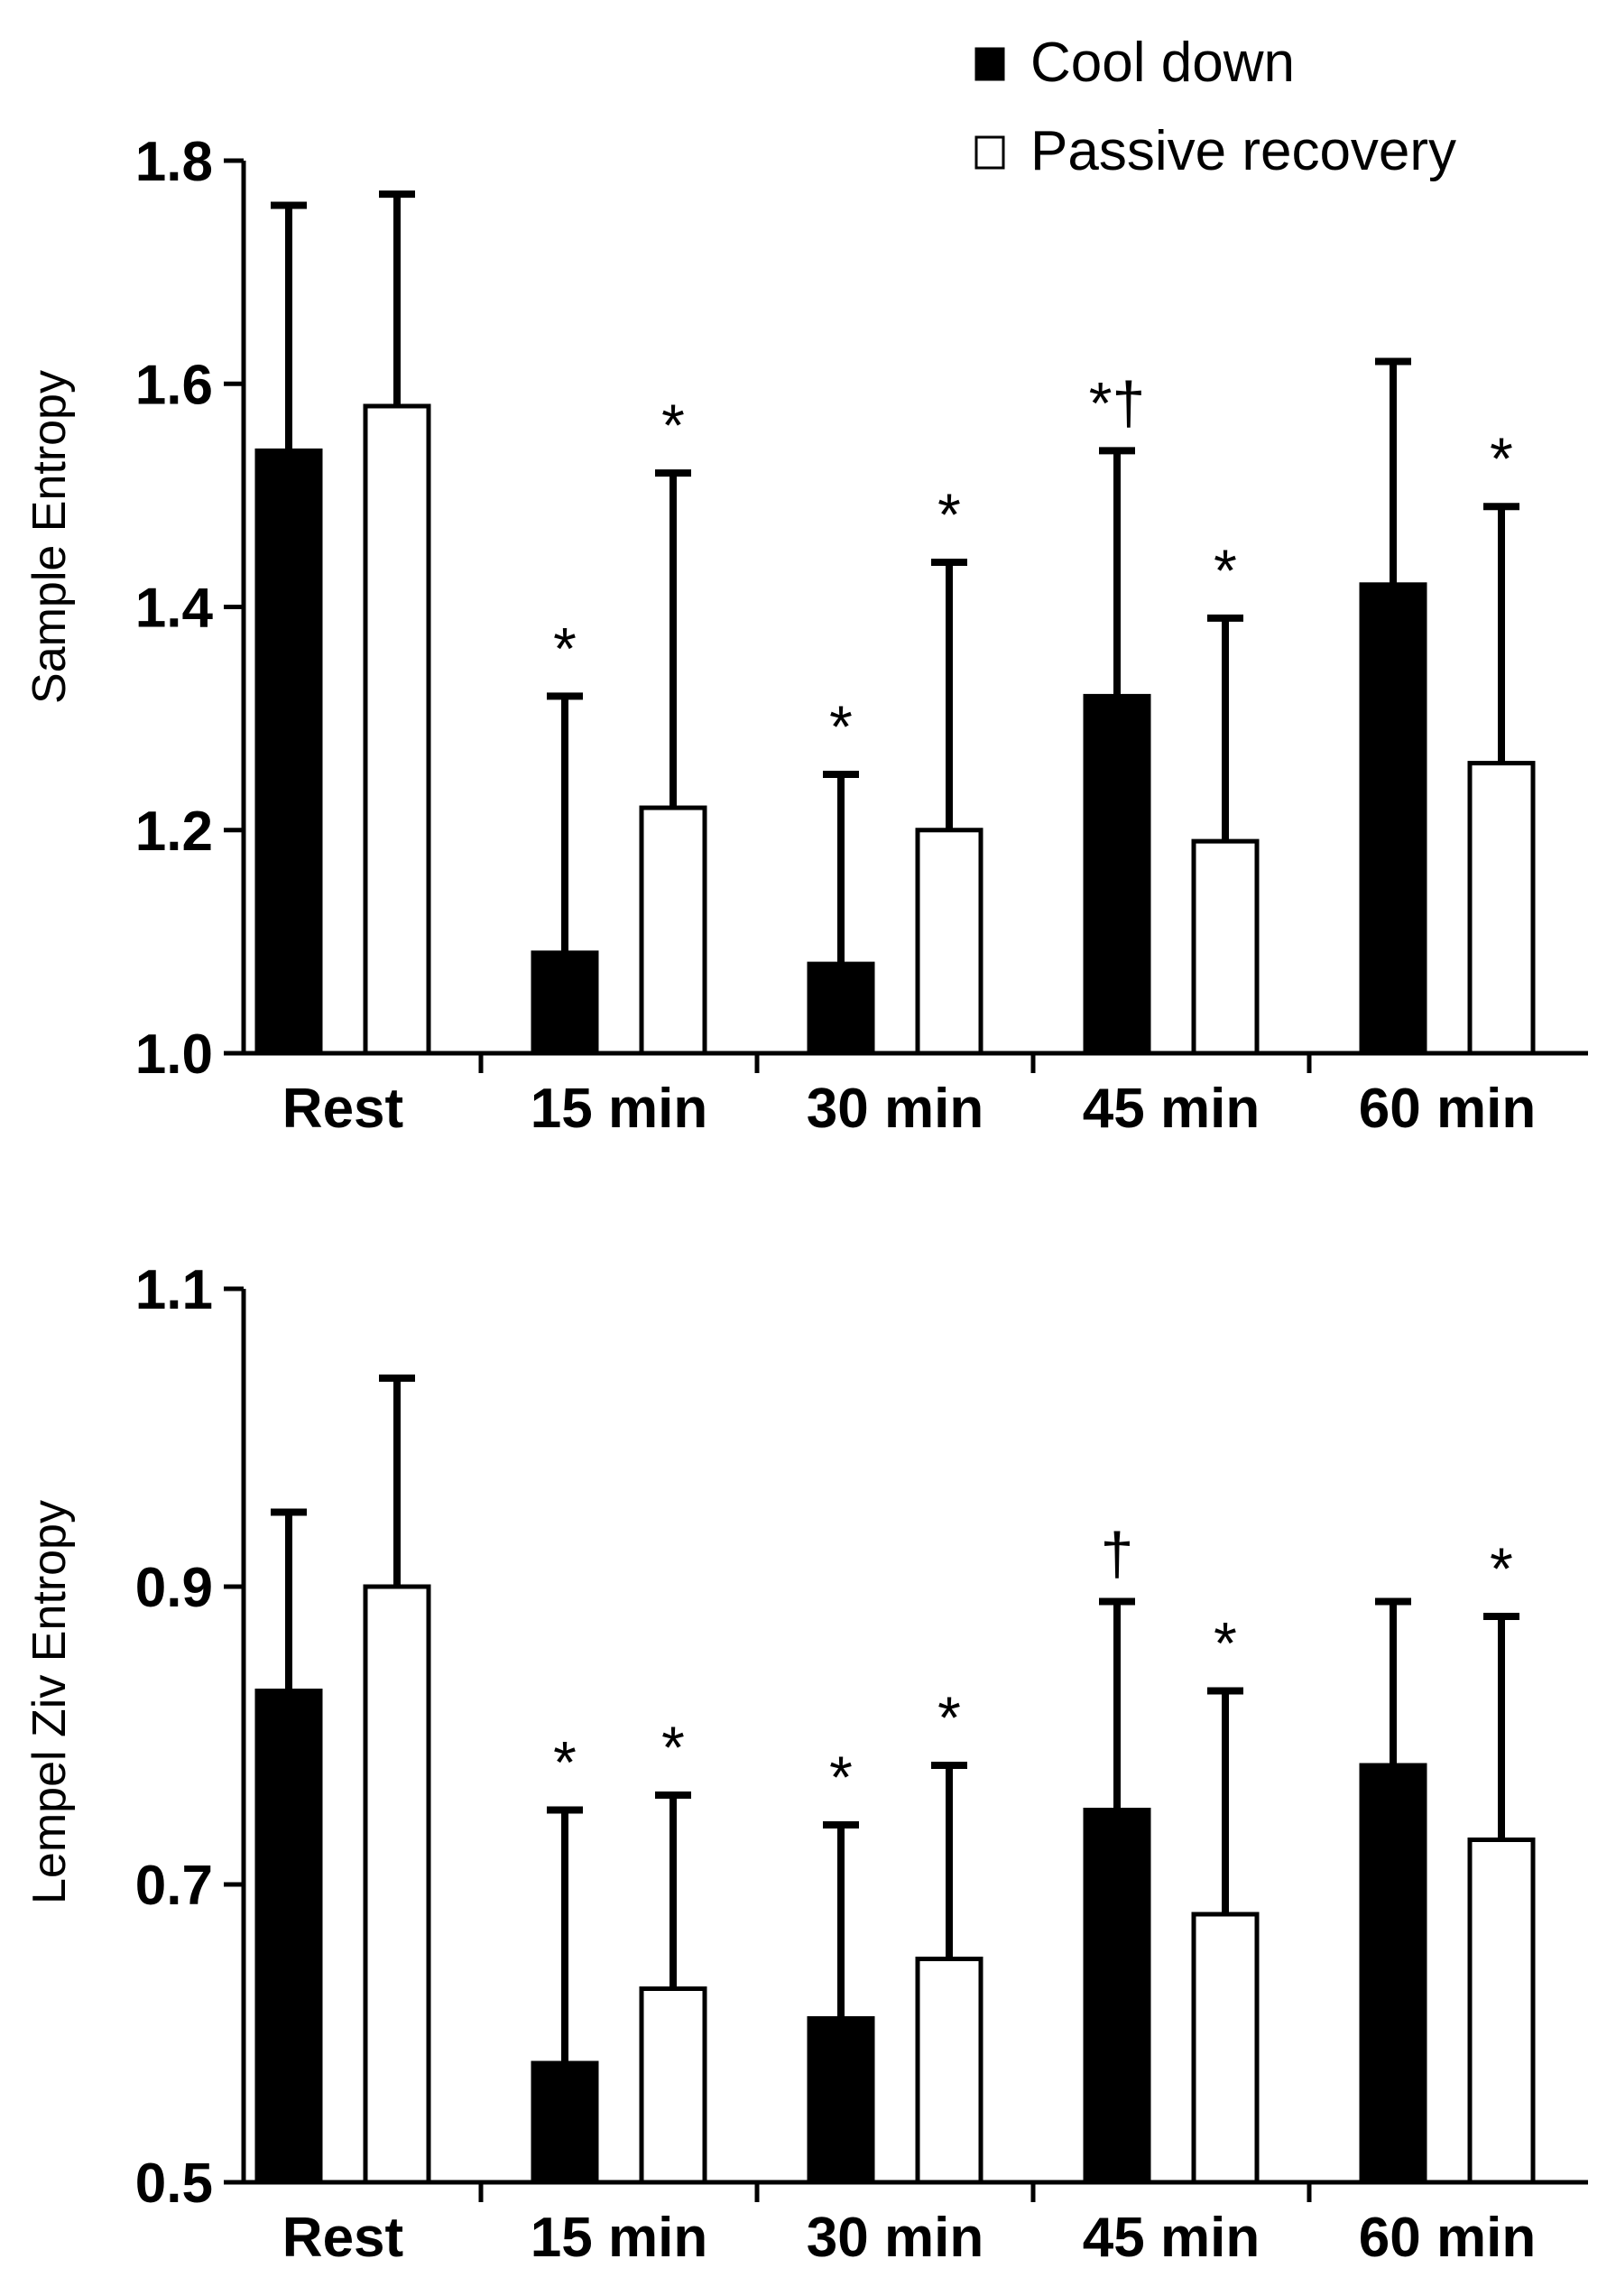 The height and width of the screenshot is (2296, 1616). I want to click on legend: Cool down Passive recovery, so click(1215, 107).